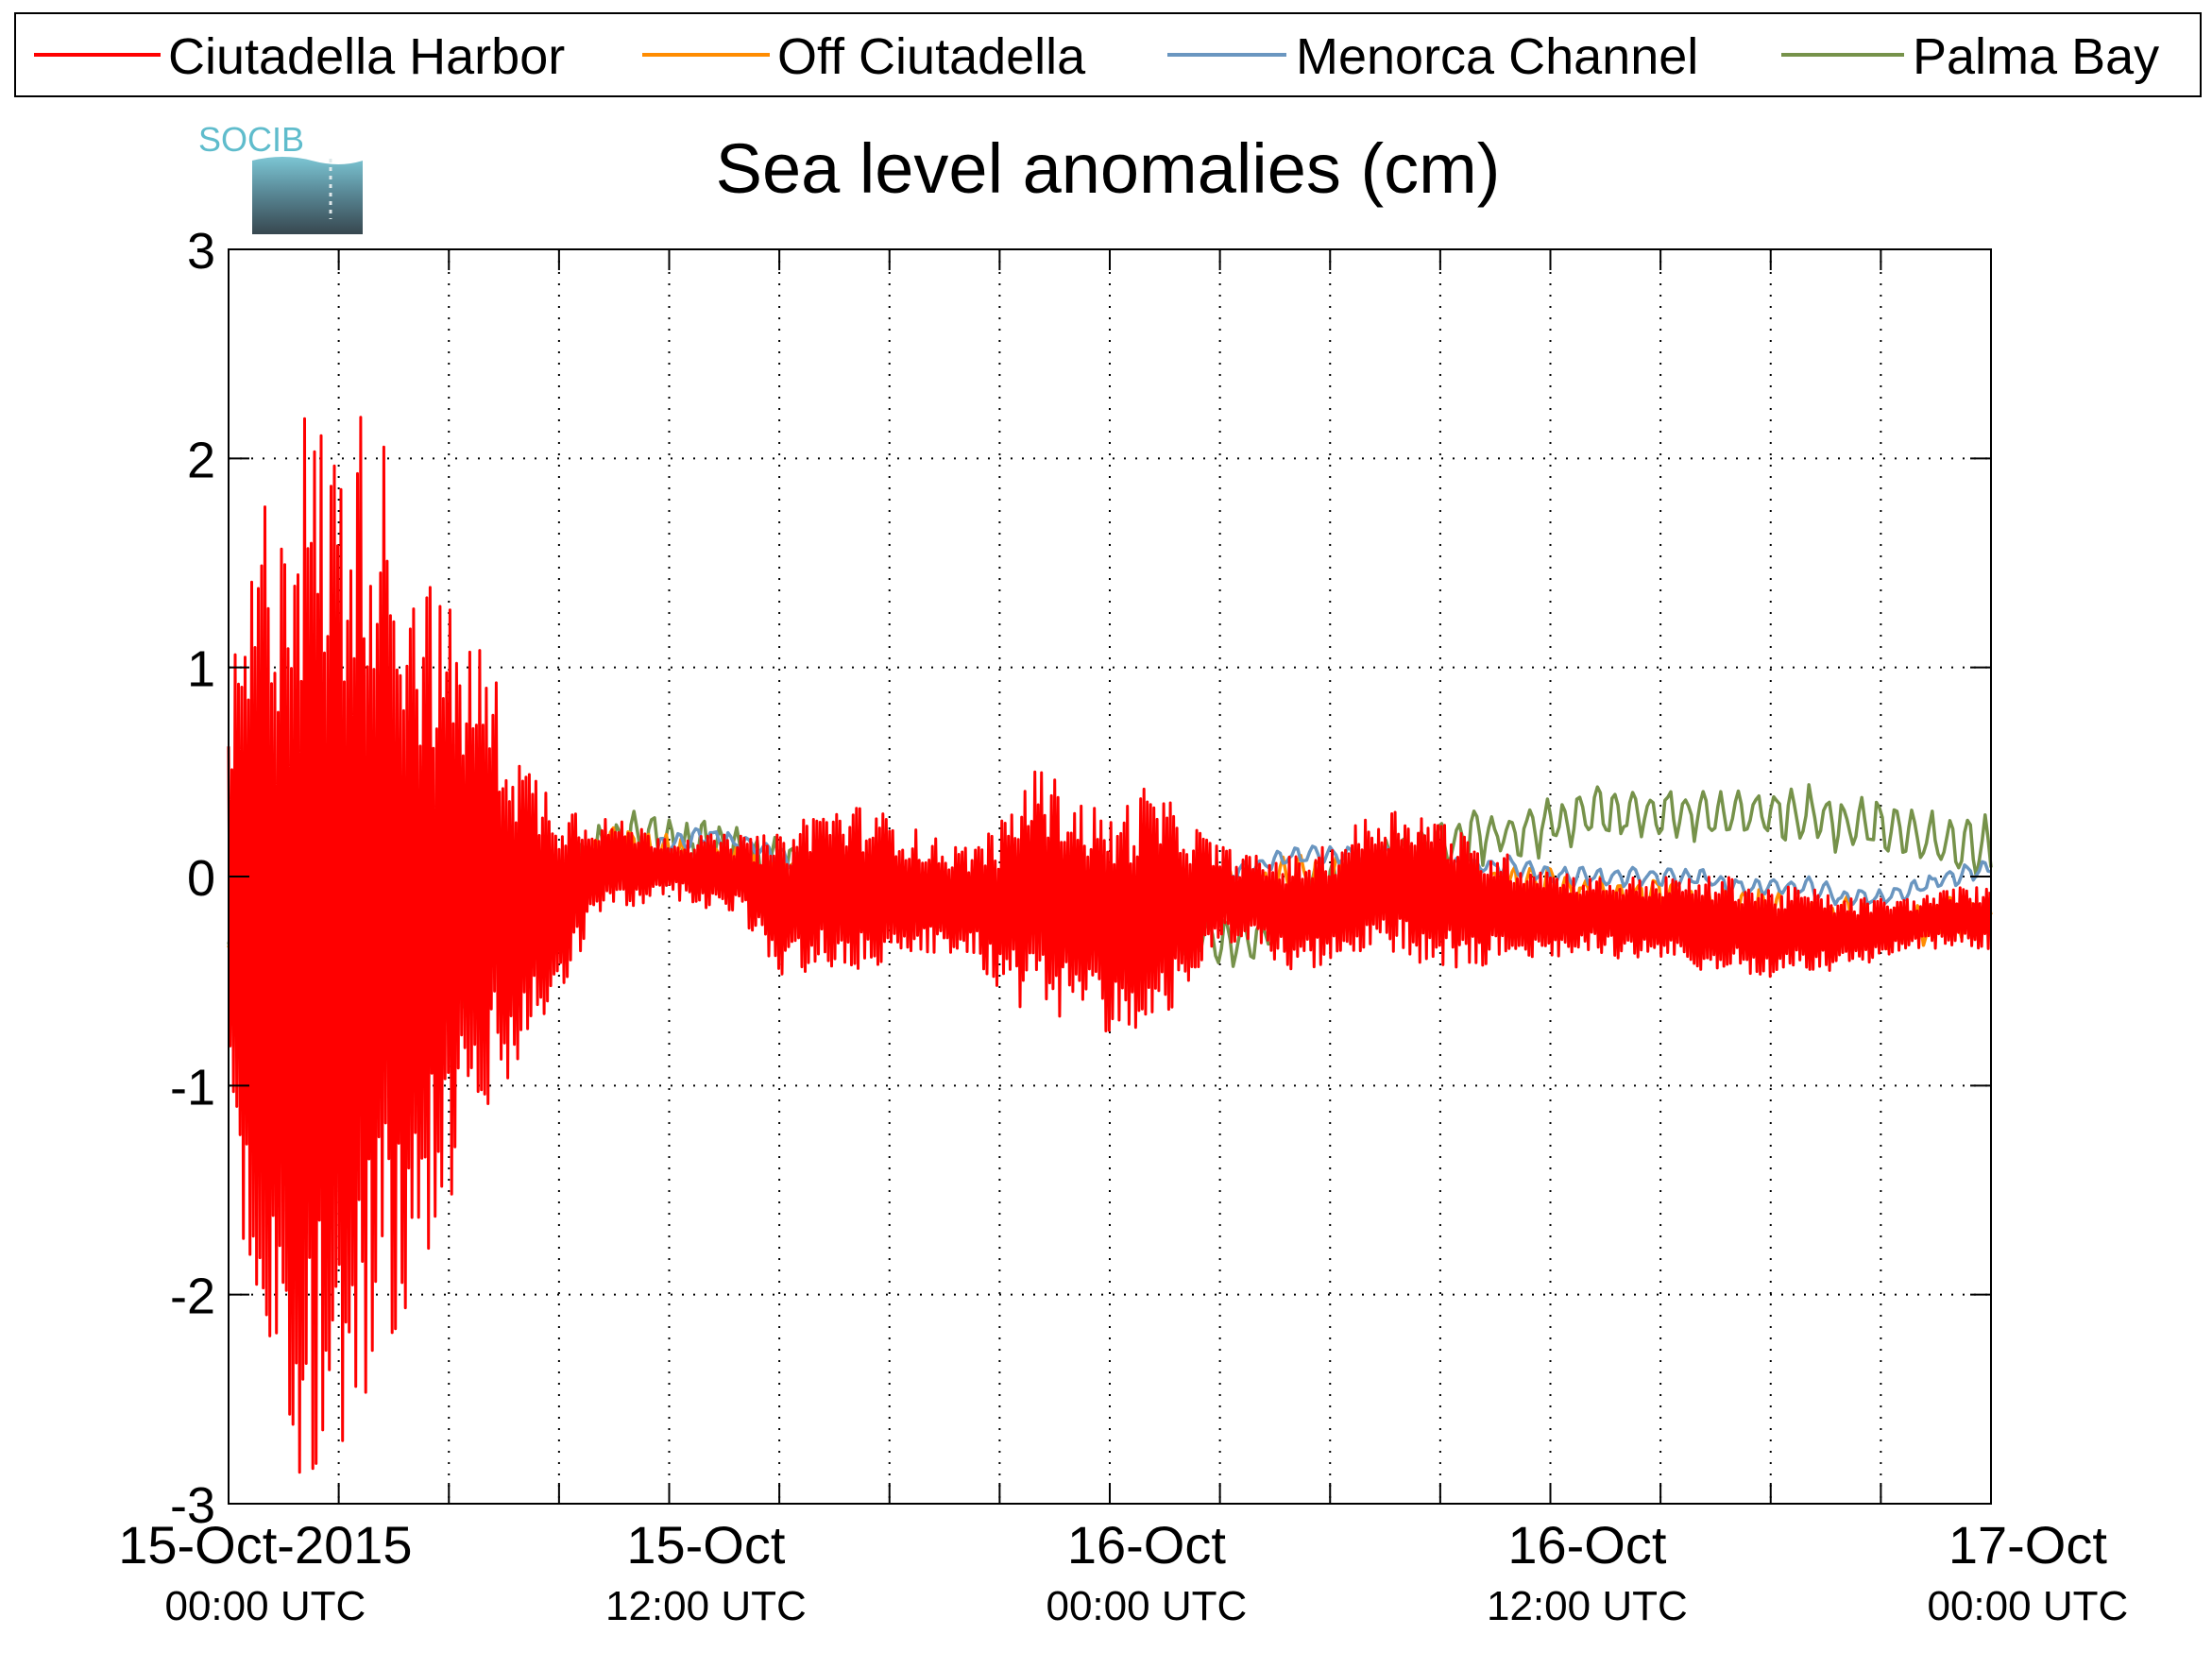 This screenshot has height=1669, width=2212. I want to click on y-tick-label: 2, so click(201, 460).